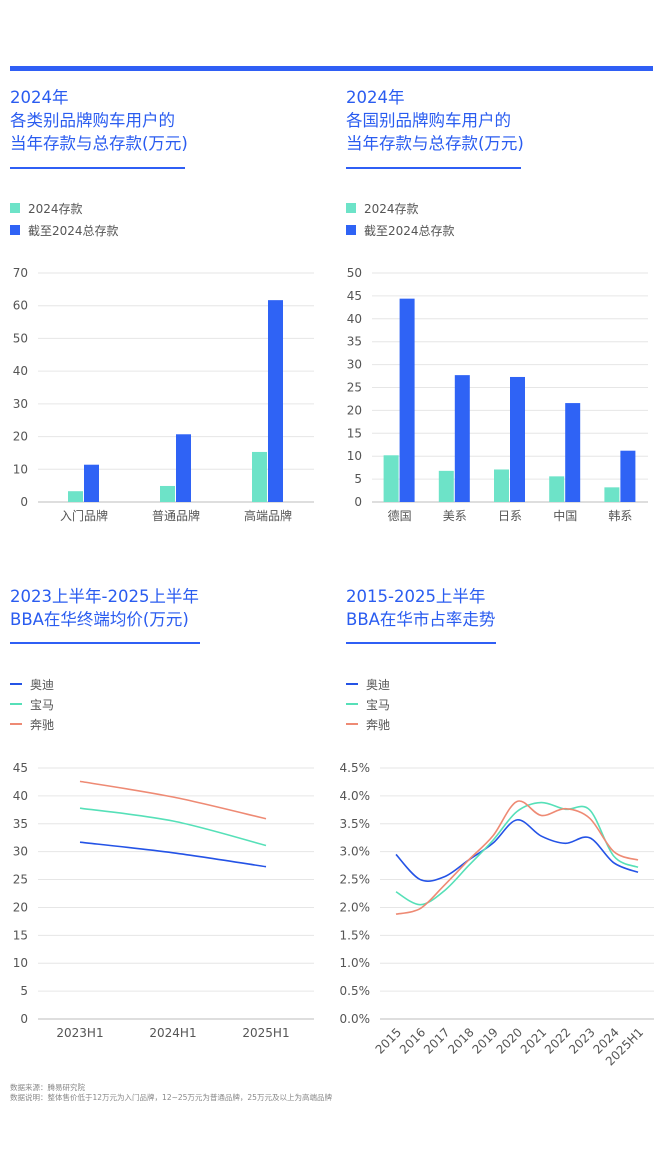  Describe the element at coordinates (354, 273) in the screenshot. I see `y-tick-label: 50` at that location.